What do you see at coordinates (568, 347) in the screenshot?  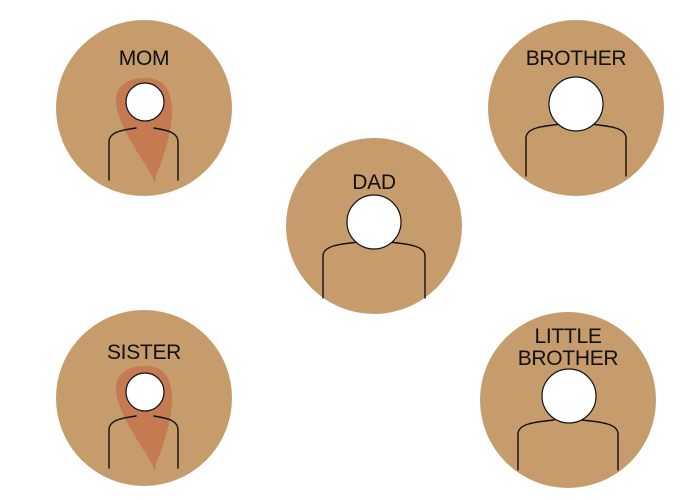 I see `member-label: LITTLE BROTHER` at bounding box center [568, 347].